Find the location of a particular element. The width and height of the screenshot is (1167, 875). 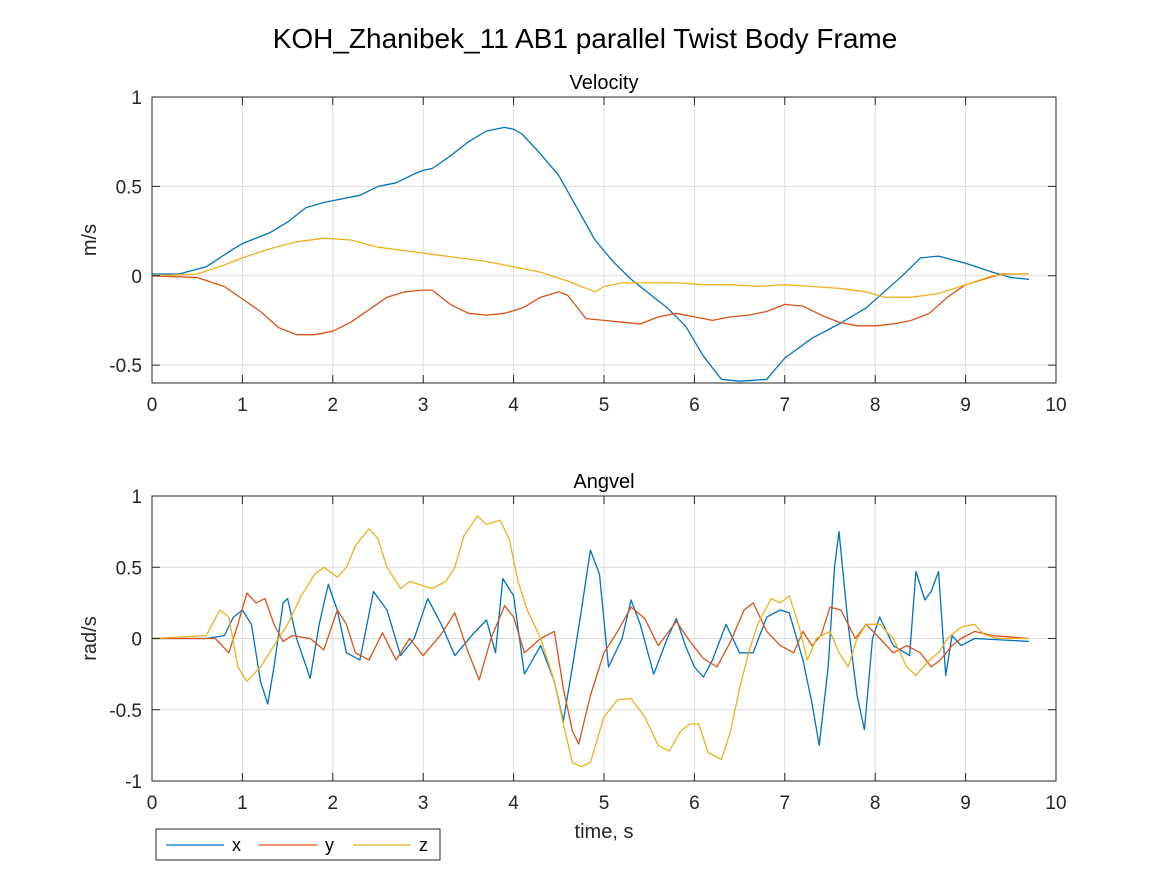

legend-label-z: z is located at coordinates (423, 845).